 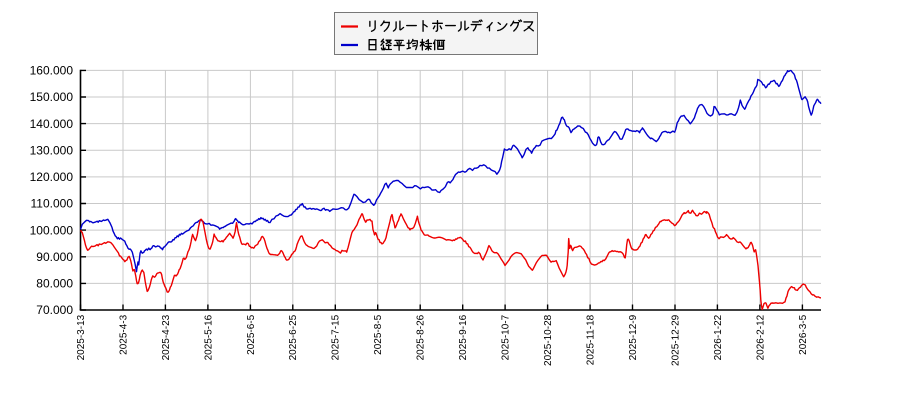 I want to click on svg-text: 2025-11-18, so click(x=591, y=339).